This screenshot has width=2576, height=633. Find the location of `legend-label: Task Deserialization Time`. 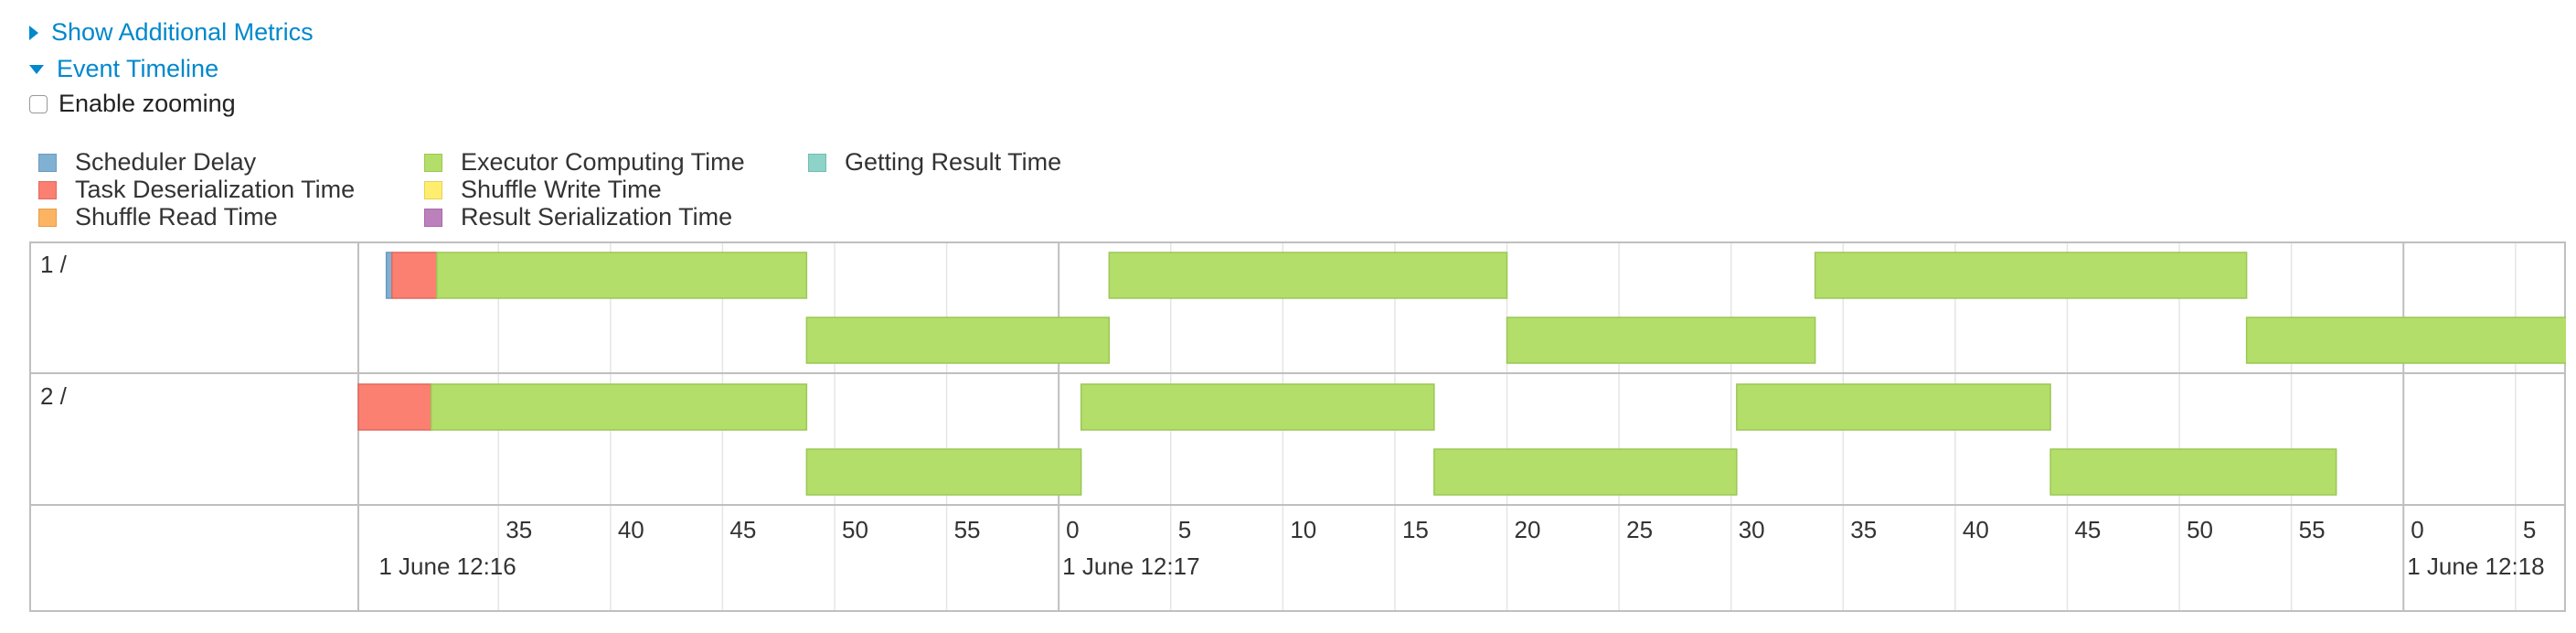

legend-label: Task Deserialization Time is located at coordinates (215, 189).